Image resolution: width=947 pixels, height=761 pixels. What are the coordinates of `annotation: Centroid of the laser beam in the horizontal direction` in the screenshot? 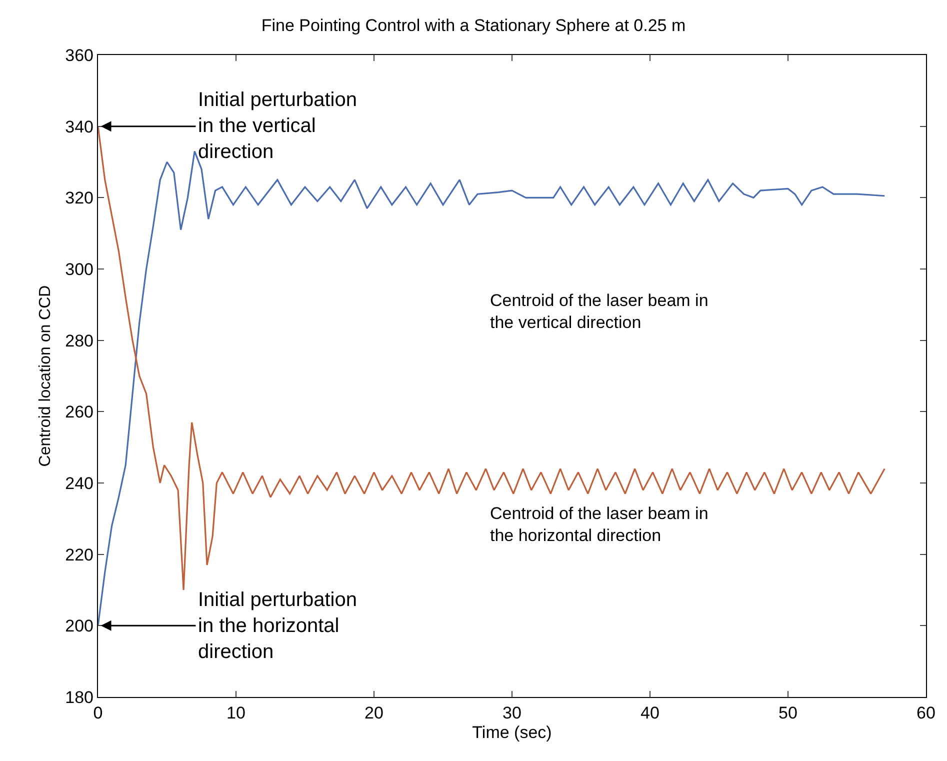 It's located at (599, 525).